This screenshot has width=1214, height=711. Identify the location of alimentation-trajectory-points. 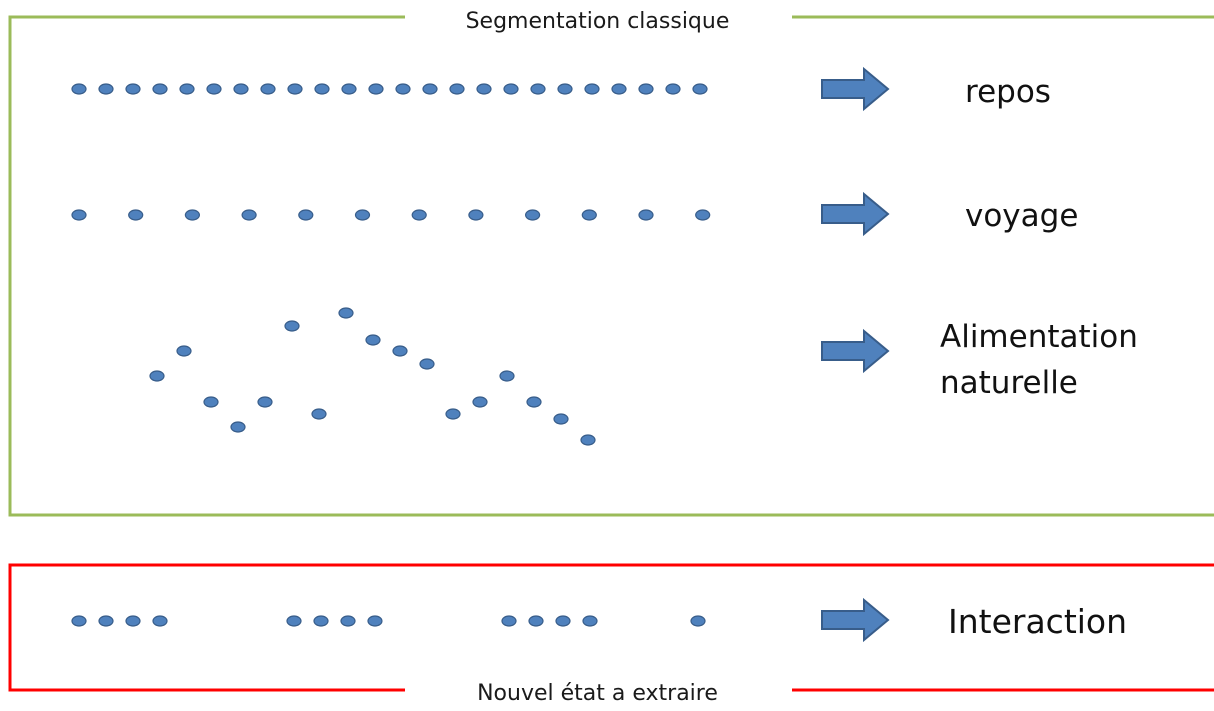
(372, 376).